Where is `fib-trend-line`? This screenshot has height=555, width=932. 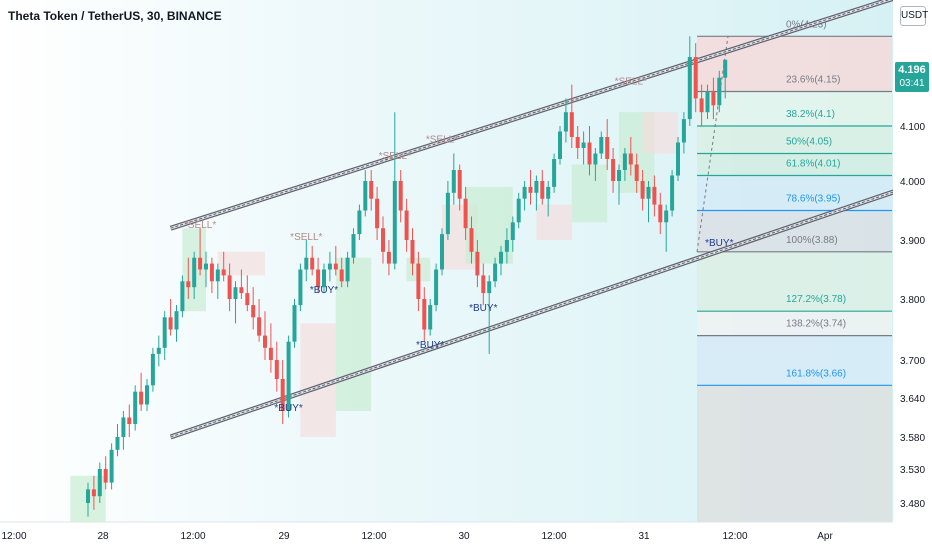 fib-trend-line is located at coordinates (712, 144).